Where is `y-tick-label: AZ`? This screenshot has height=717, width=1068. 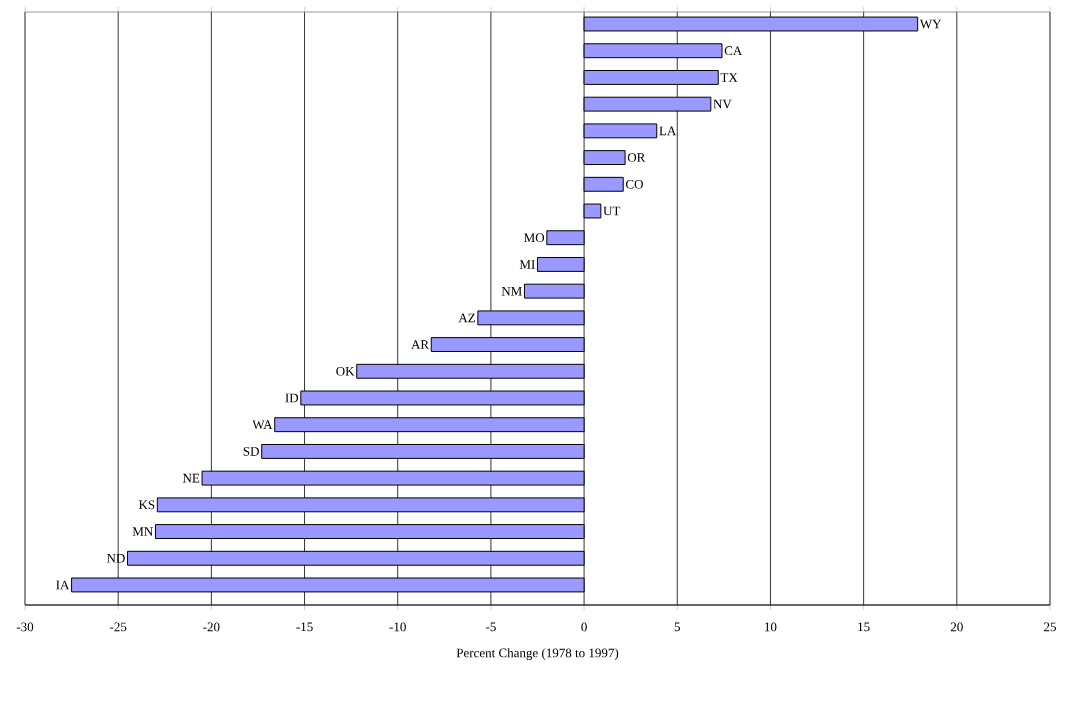 y-tick-label: AZ is located at coordinates (466, 318).